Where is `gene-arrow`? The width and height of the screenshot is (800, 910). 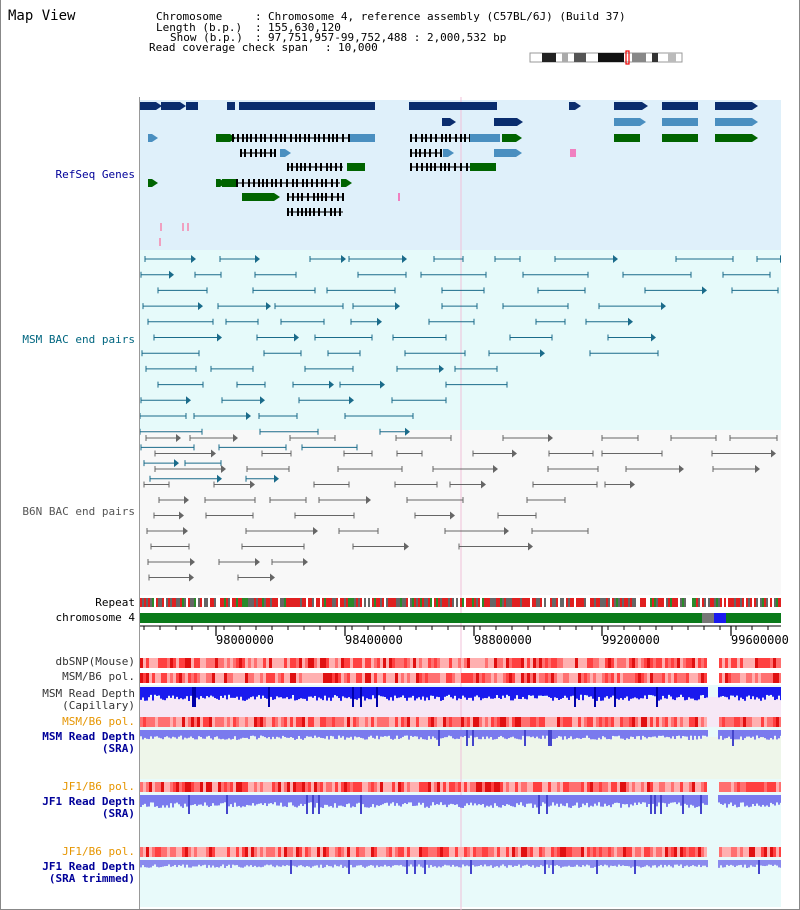
gene-arrow is located at coordinates (349, 183).